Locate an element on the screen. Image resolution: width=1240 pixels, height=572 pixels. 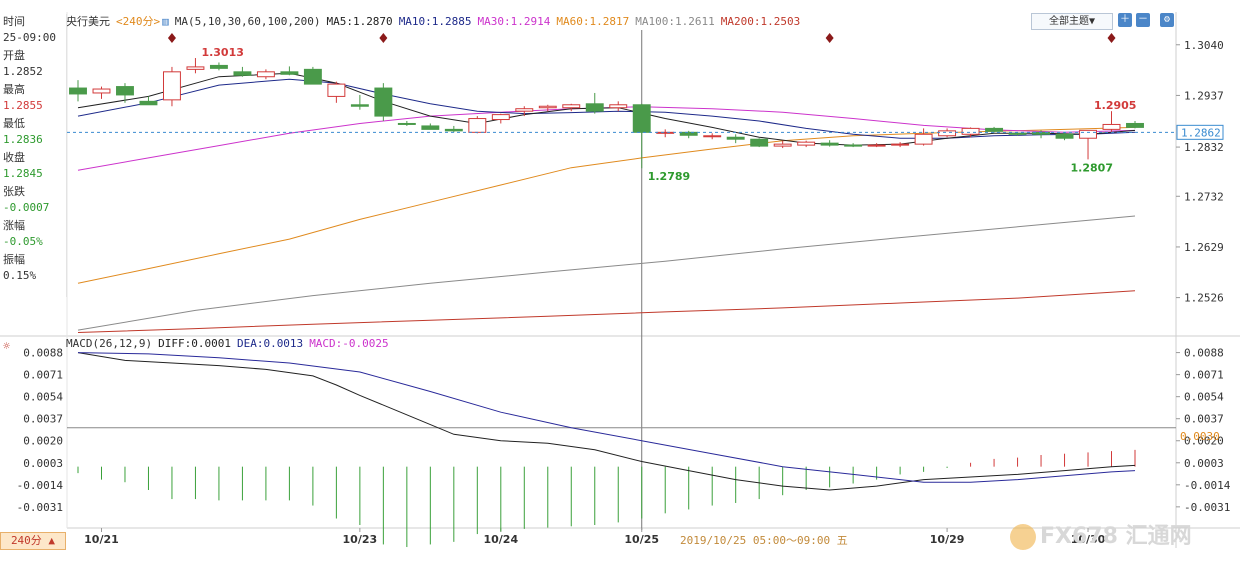
macd-left-tick-label: 0.0020 is located at coordinates (43, 441).